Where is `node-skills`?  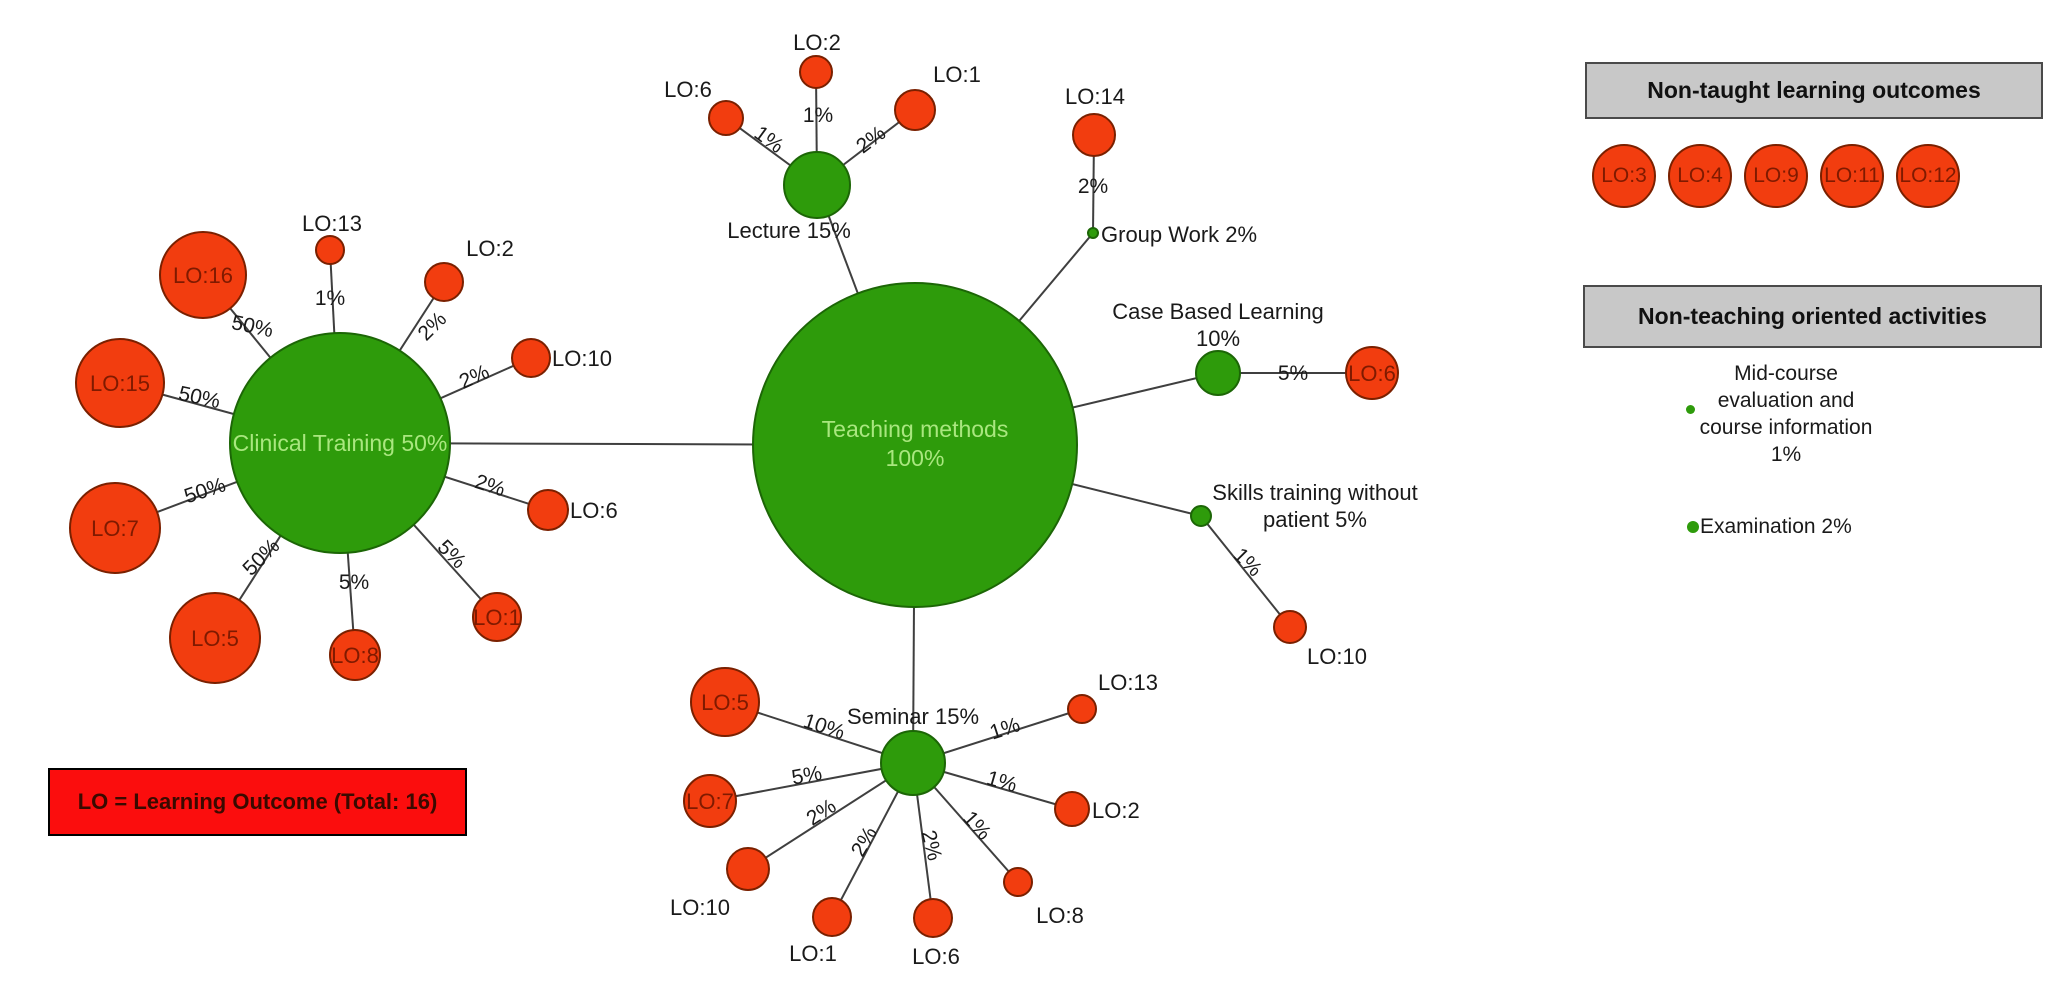
node-skills is located at coordinates (1201, 516).